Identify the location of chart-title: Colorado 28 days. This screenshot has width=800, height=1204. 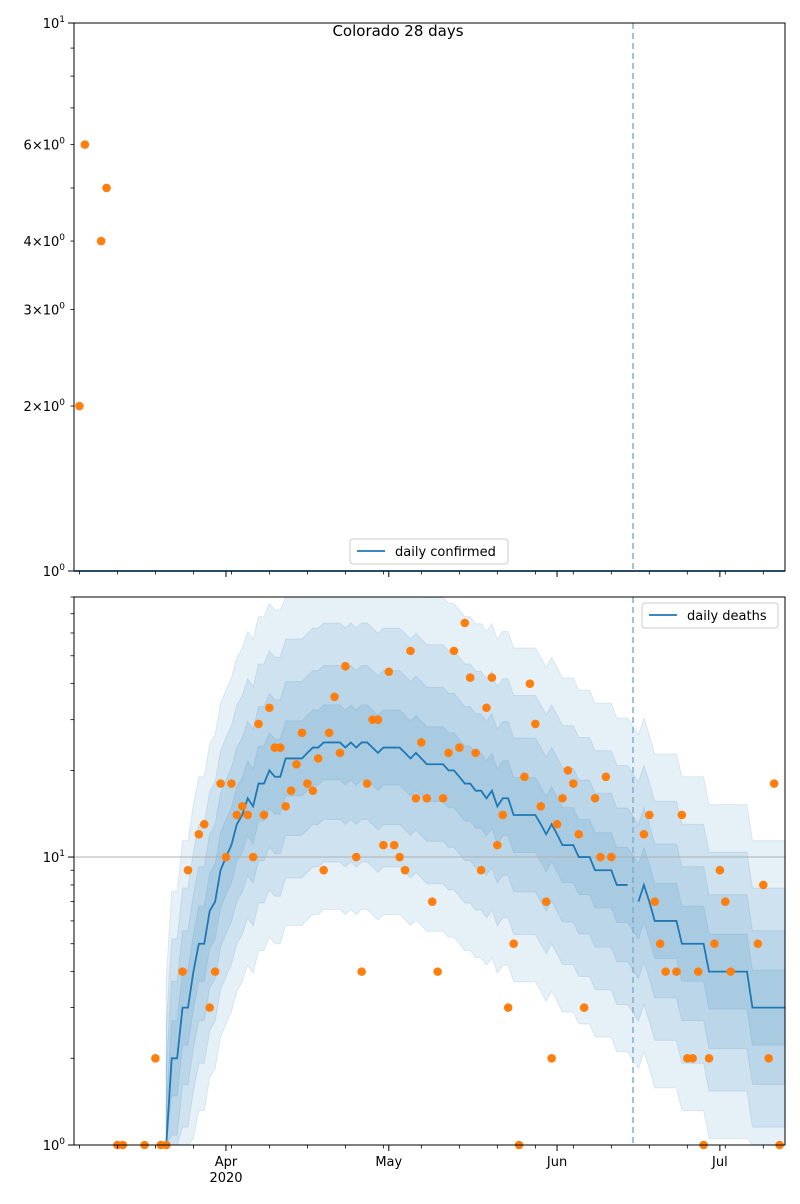
(397, 31).